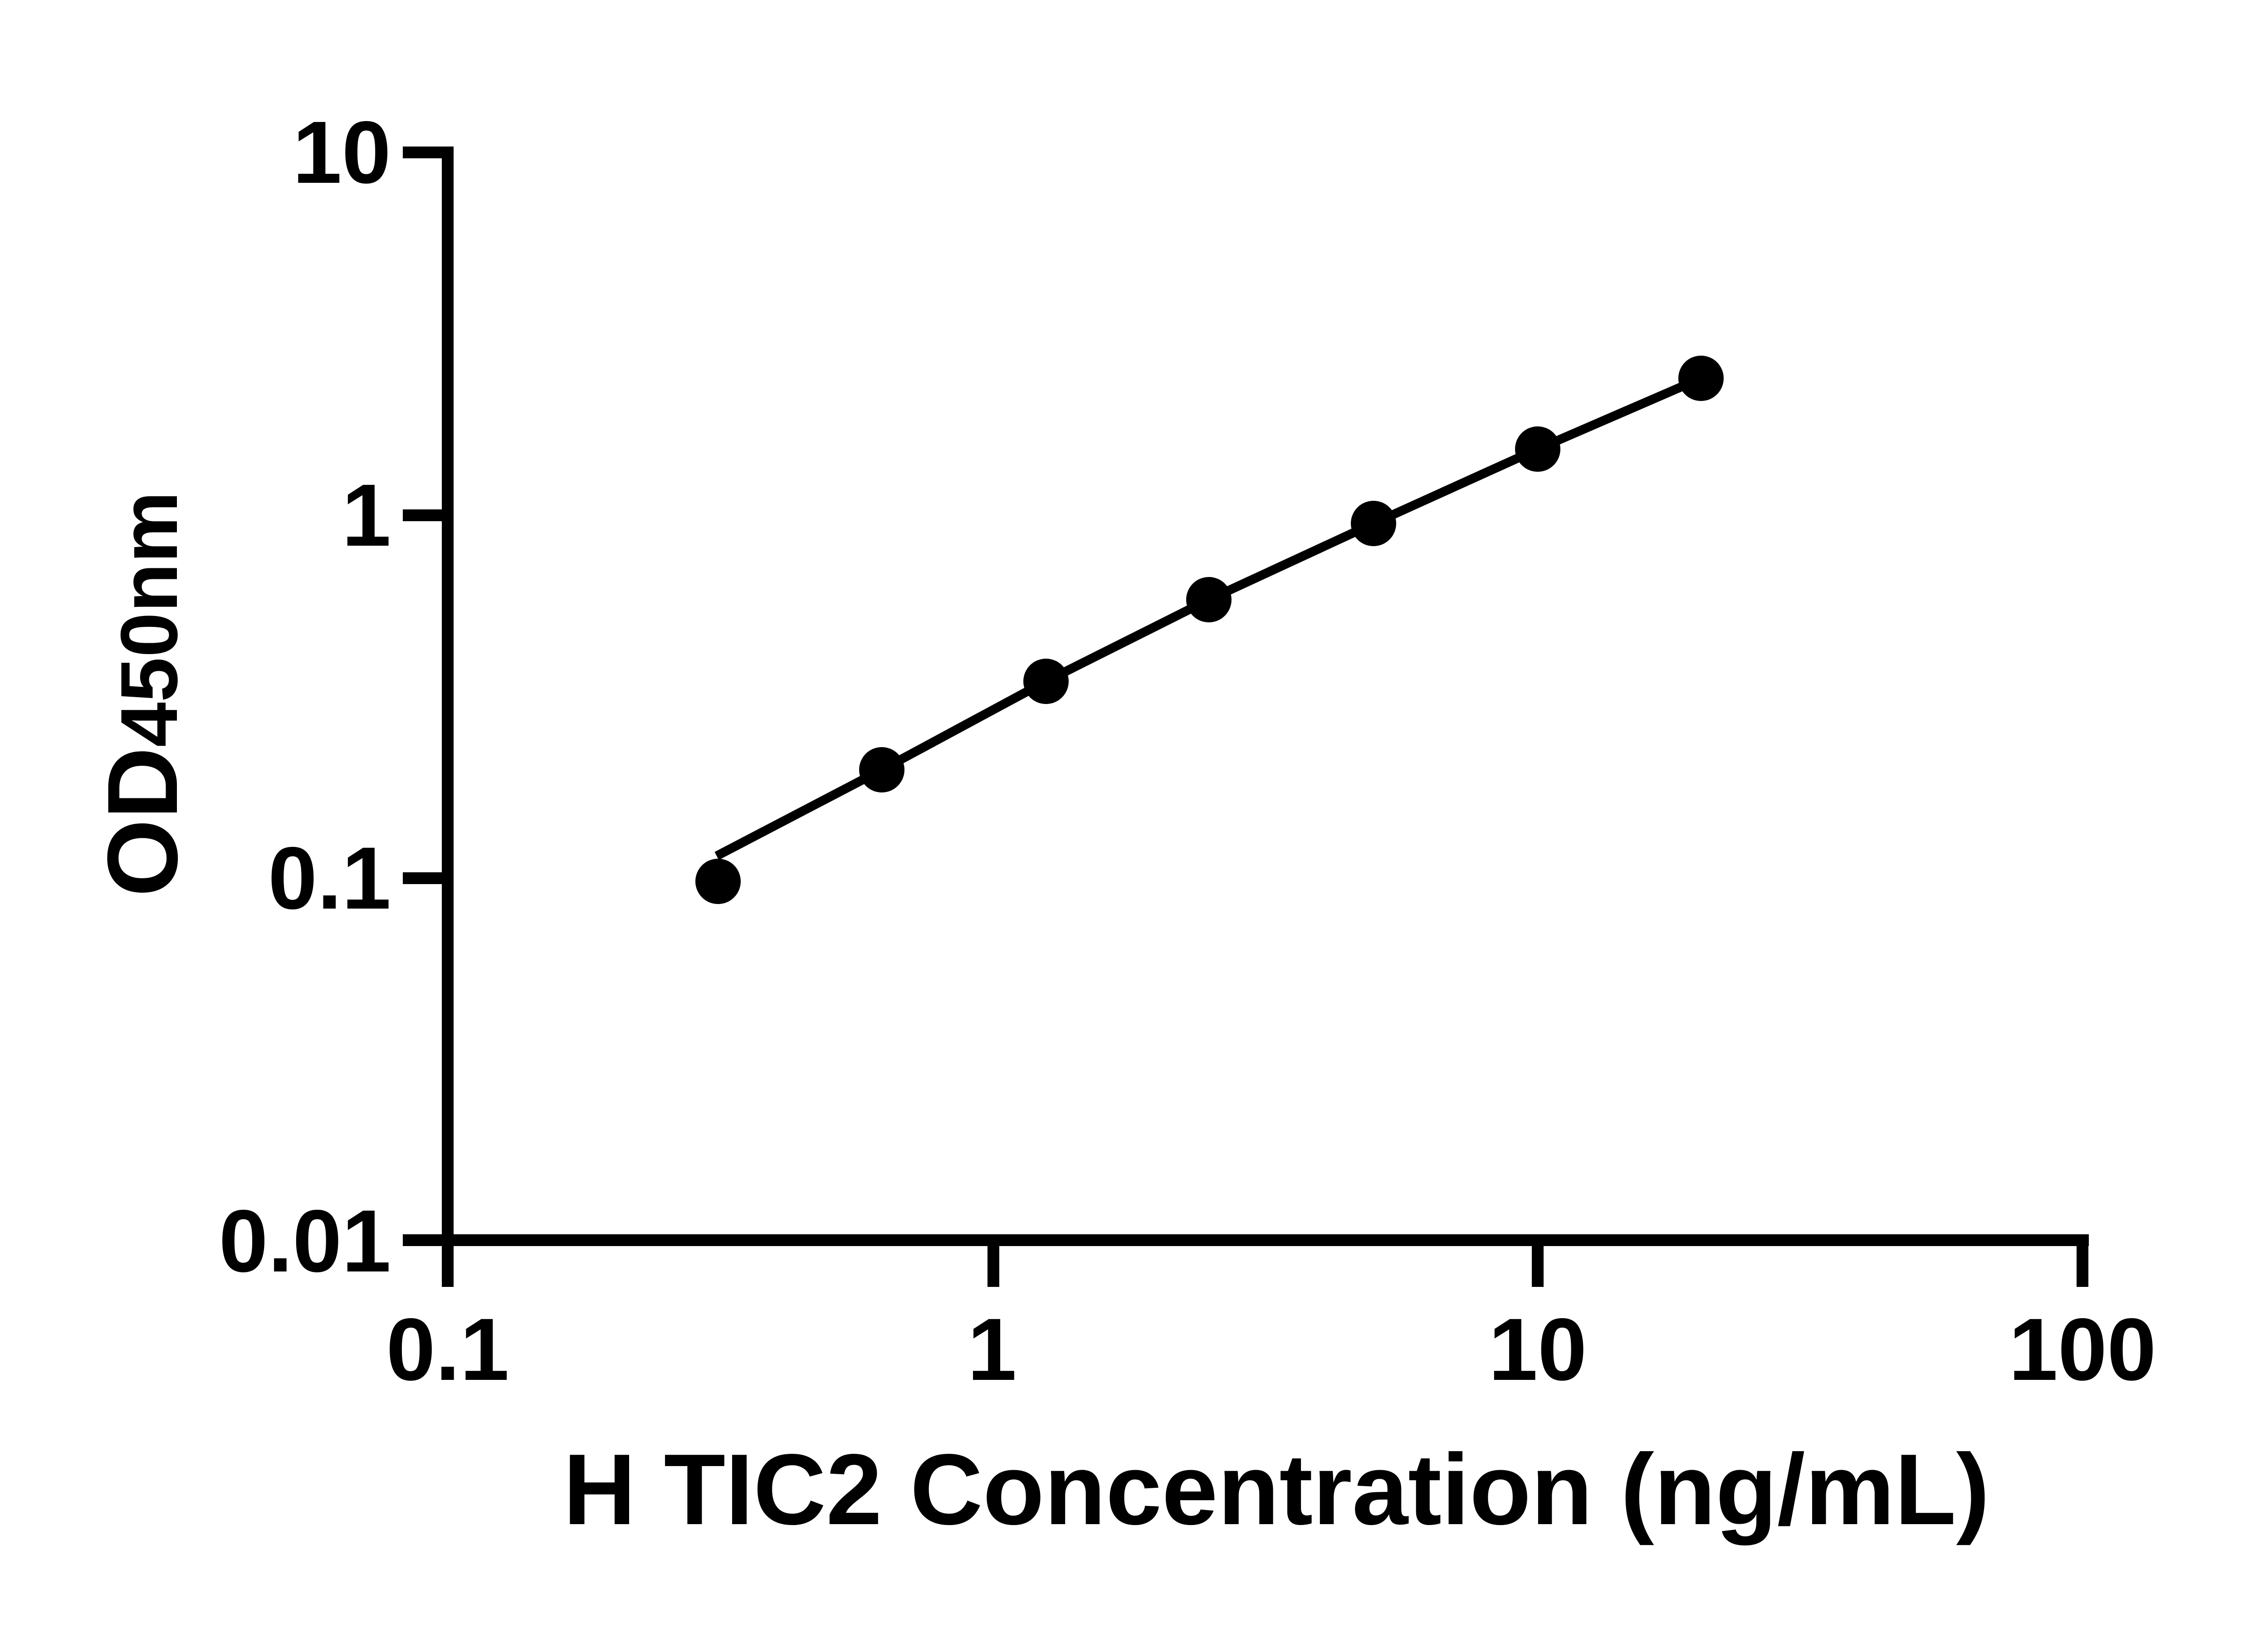  I want to click on svg-text: 0.01, so click(305, 1241).